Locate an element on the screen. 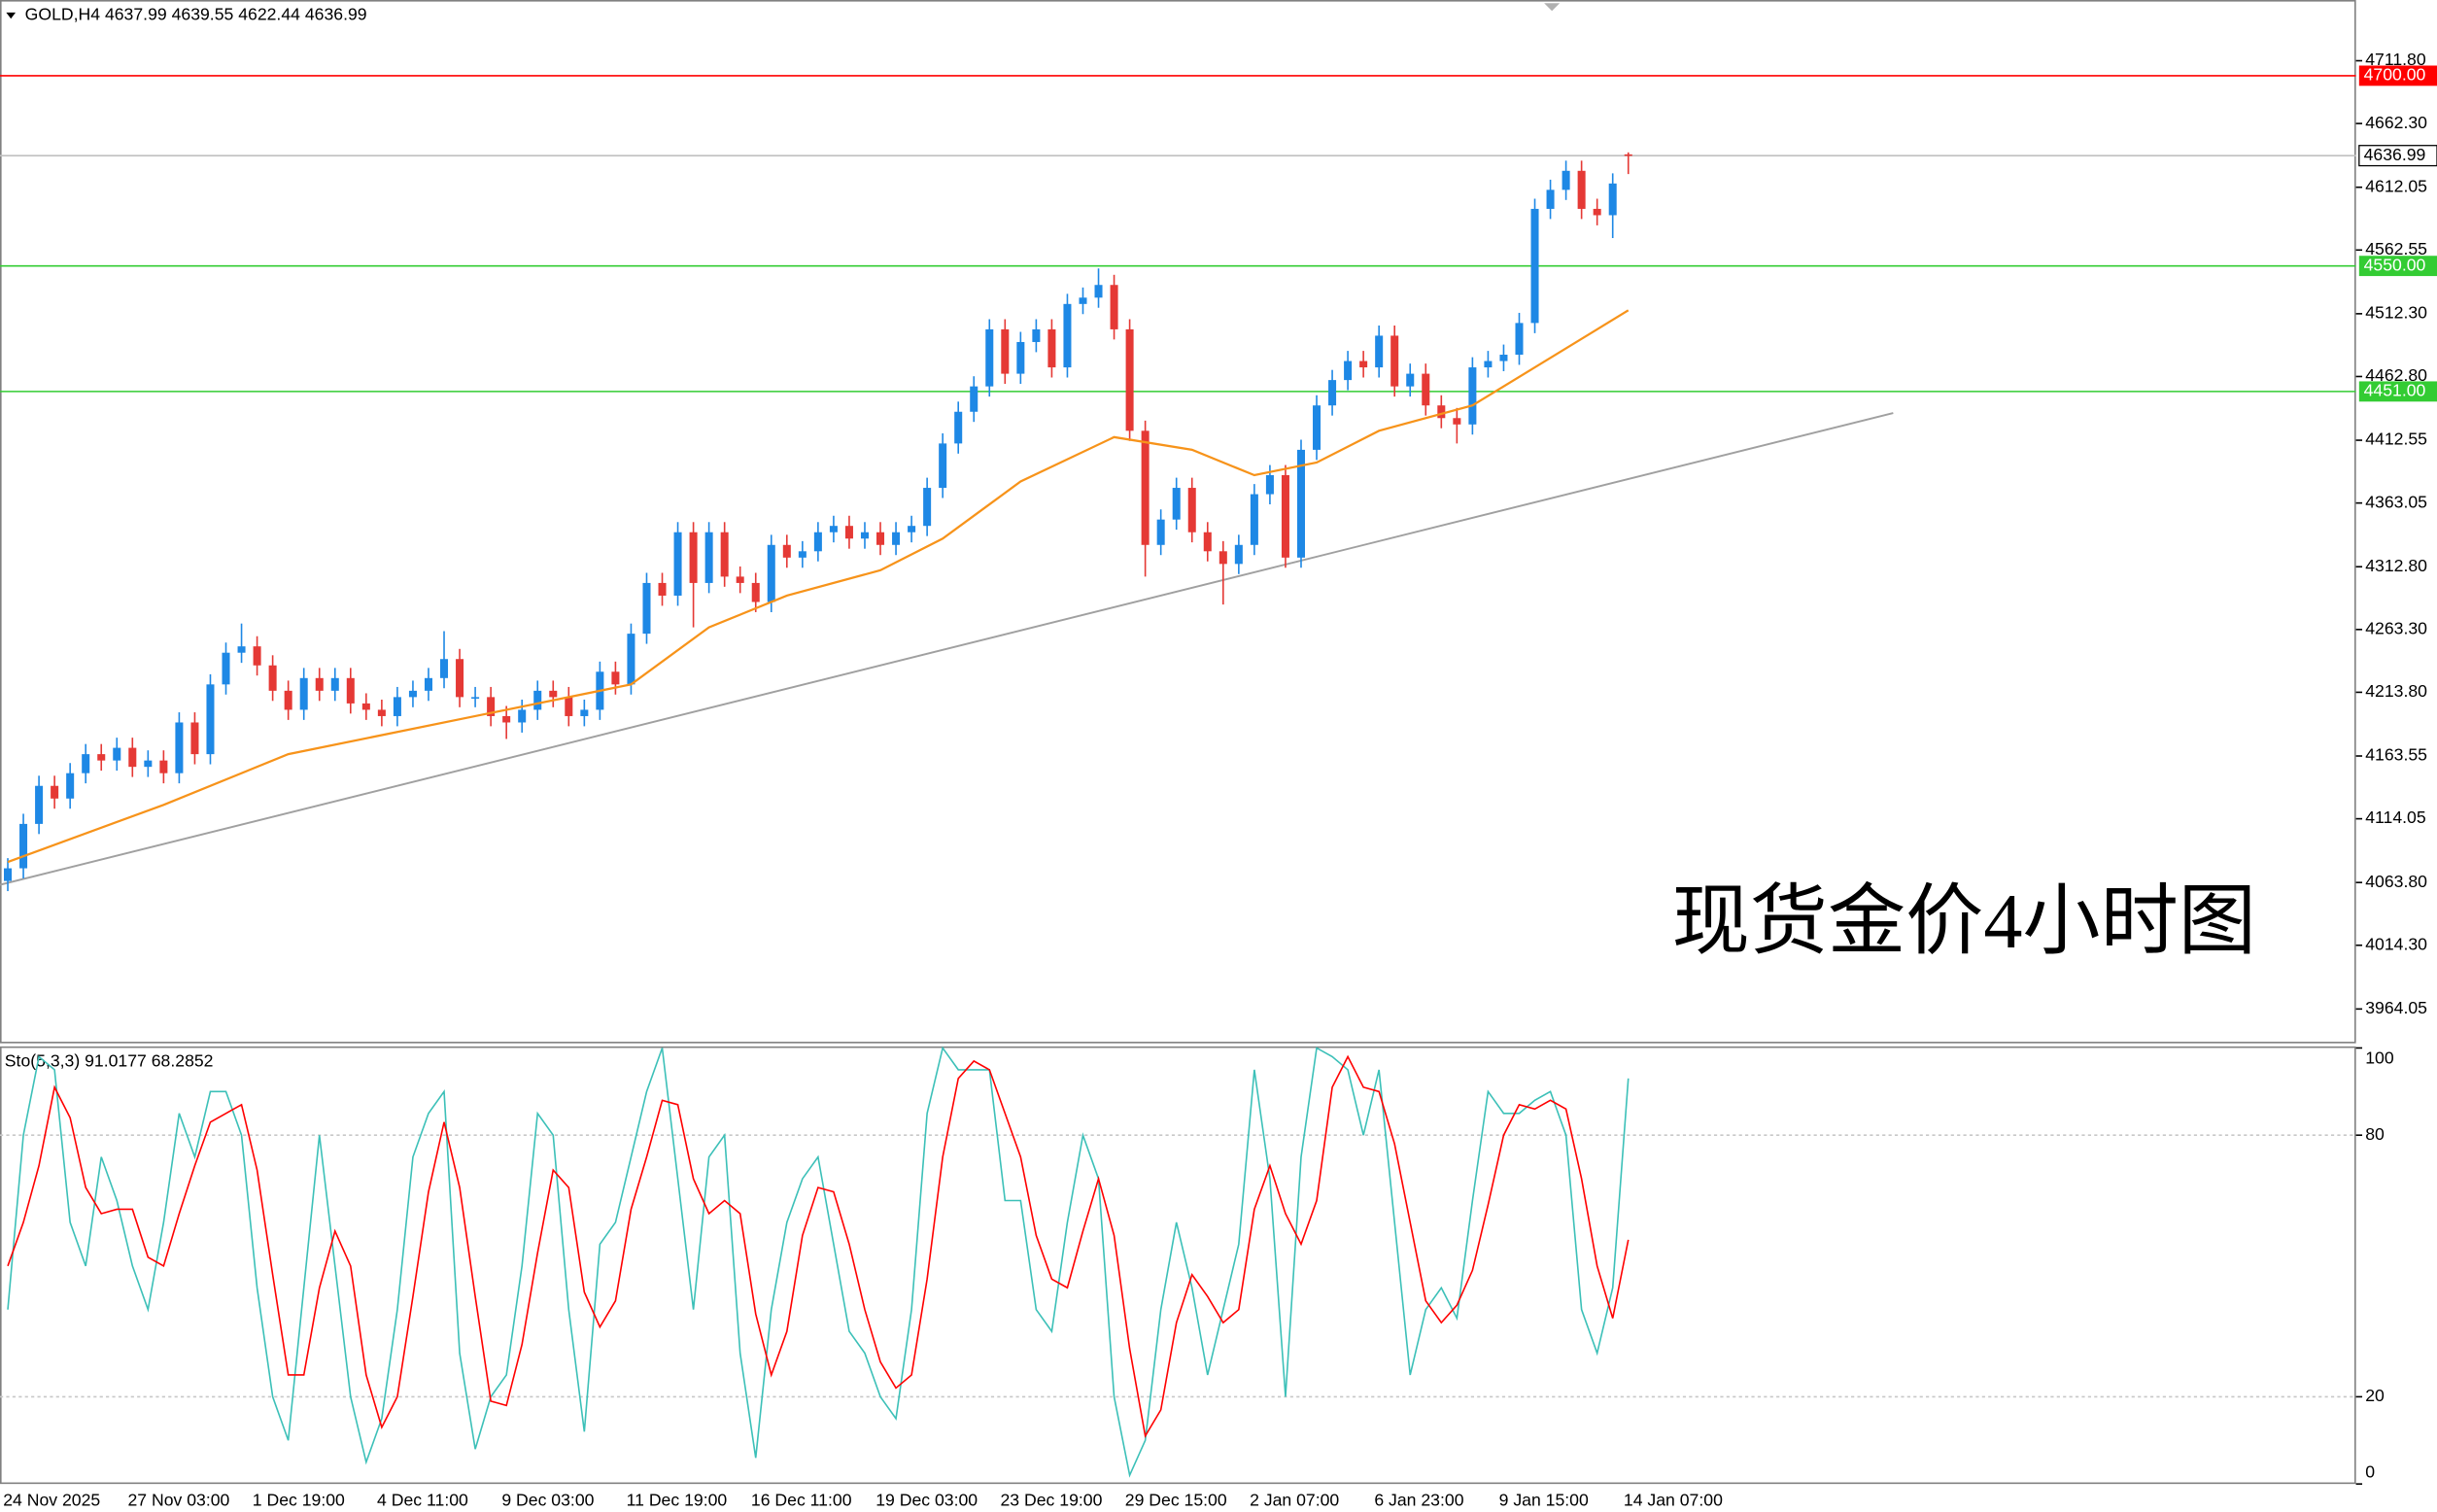 The width and height of the screenshot is (2437, 1512). level-label: 4550.00 is located at coordinates (2395, 264).